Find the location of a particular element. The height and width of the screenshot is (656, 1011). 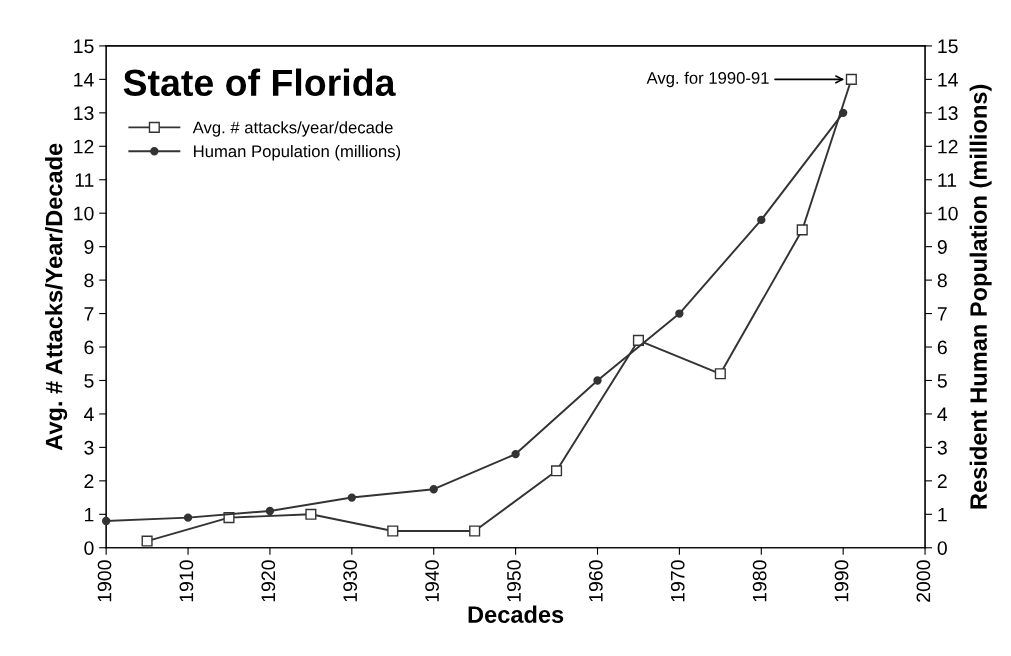

x-tick-label: 1900 is located at coordinates (104, 581).